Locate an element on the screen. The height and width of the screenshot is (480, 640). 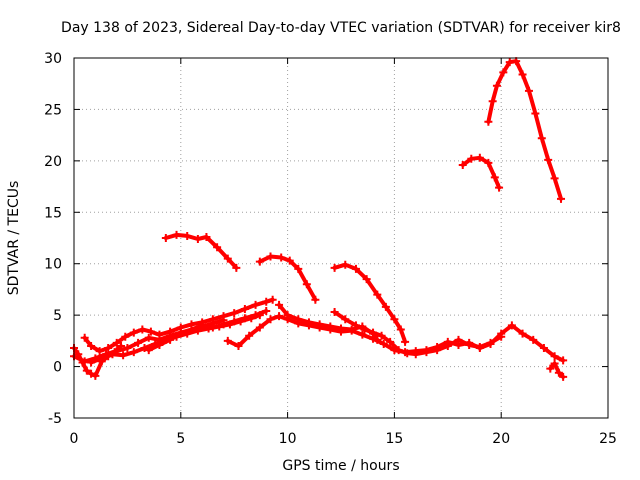
x-tick-label: 15 is located at coordinates (394, 439).